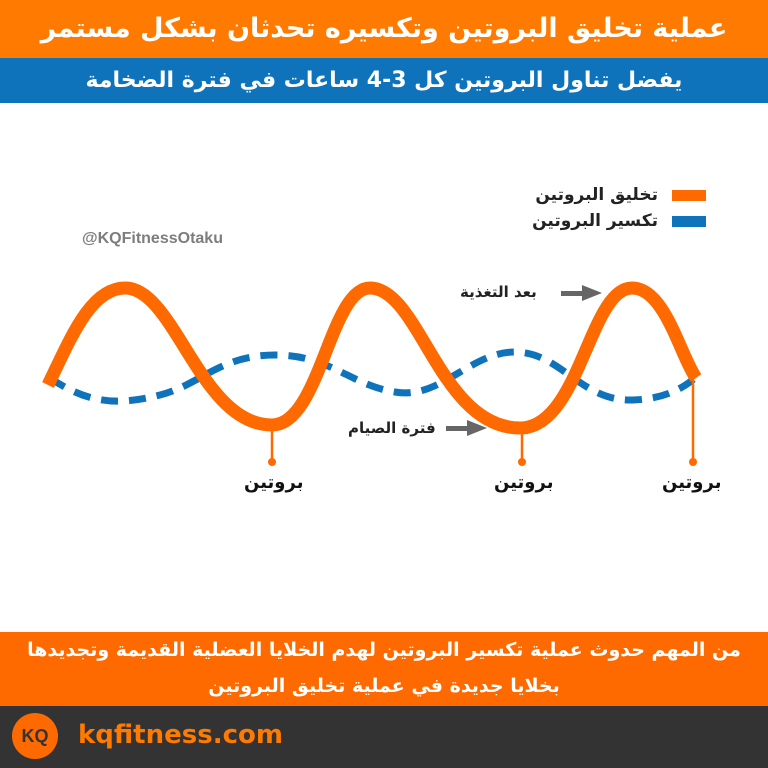  I want to click on legend-item-synthesis: تخليق البروتين, so click(619, 195).